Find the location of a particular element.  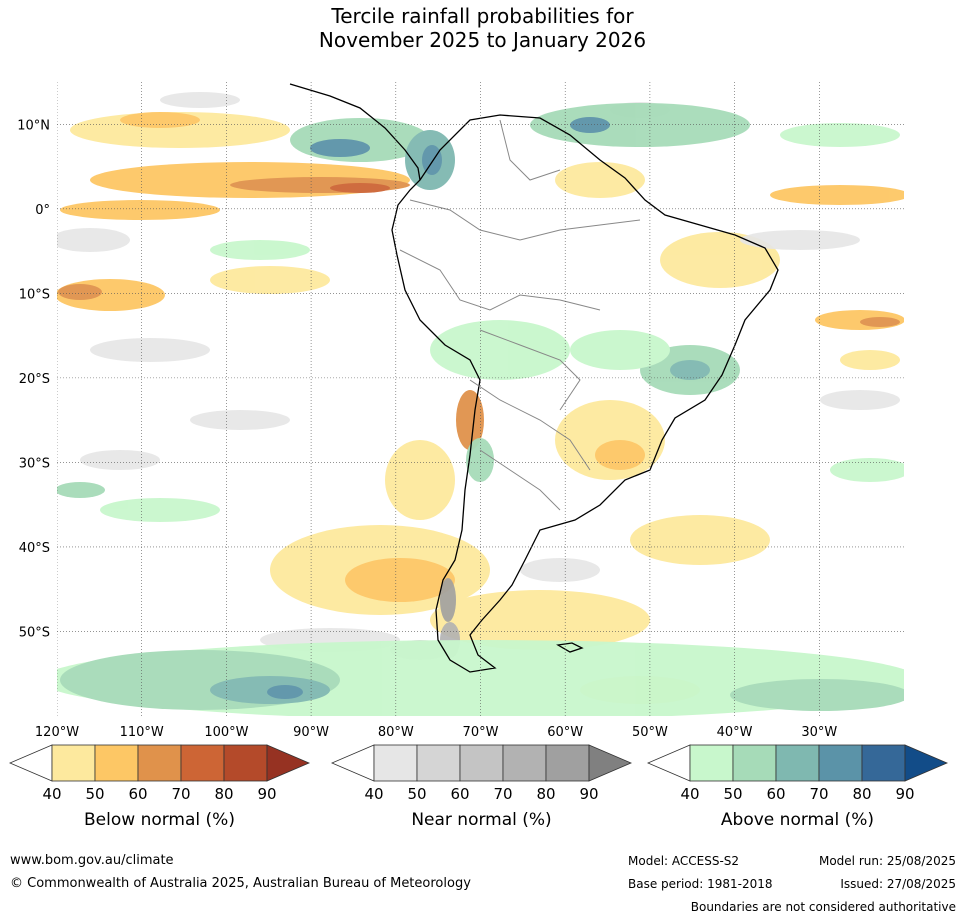

latitude-labels: 10°N 0° 10°S 20°S 30°S 40°S 50°S is located at coordinates (33, 379).